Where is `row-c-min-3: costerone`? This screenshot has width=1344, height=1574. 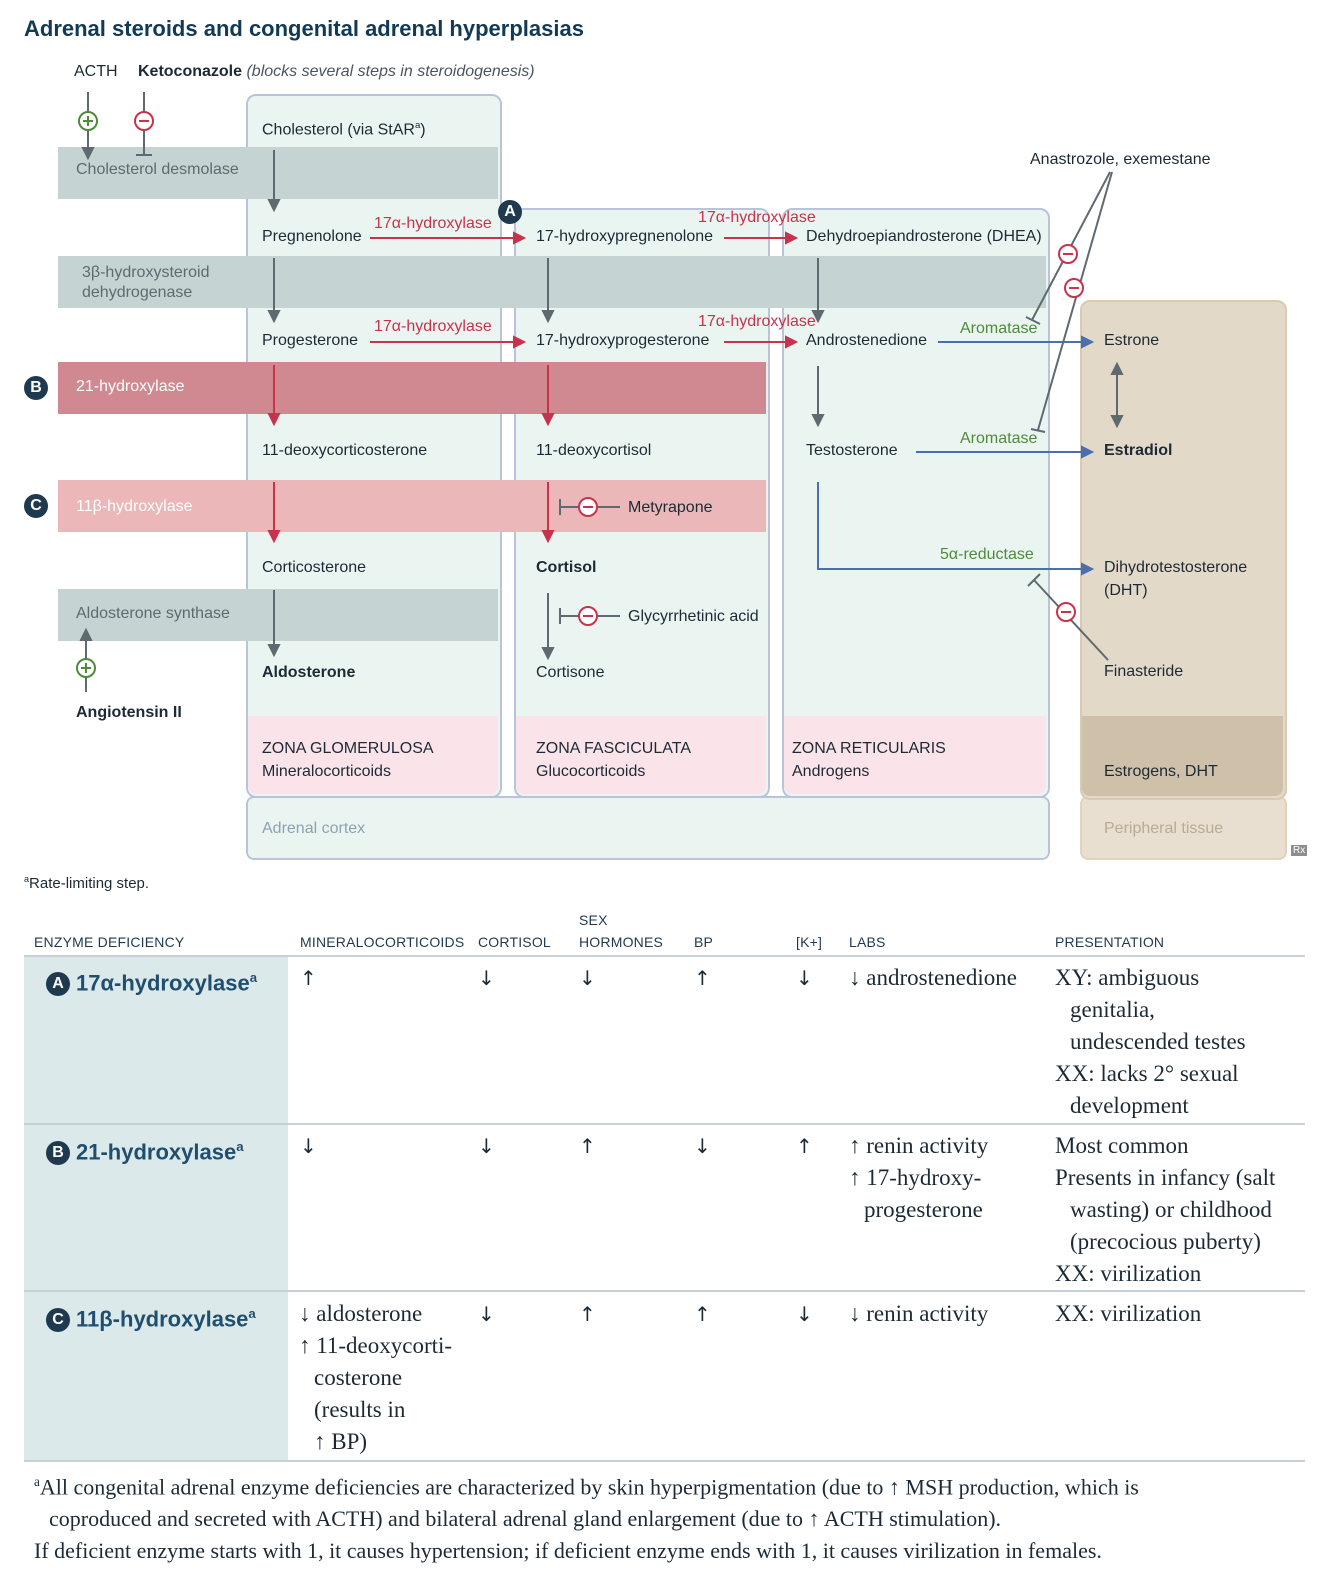
row-c-min-3: costerone is located at coordinates (358, 1377).